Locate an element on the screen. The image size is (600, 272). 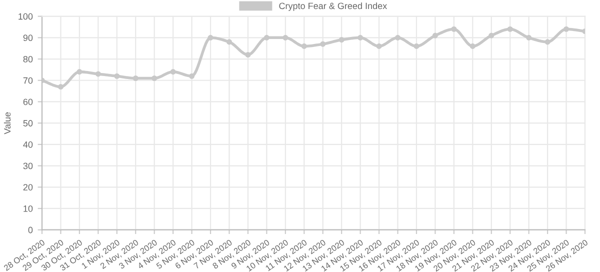
y-tick-label: 40 is located at coordinates (28, 144).